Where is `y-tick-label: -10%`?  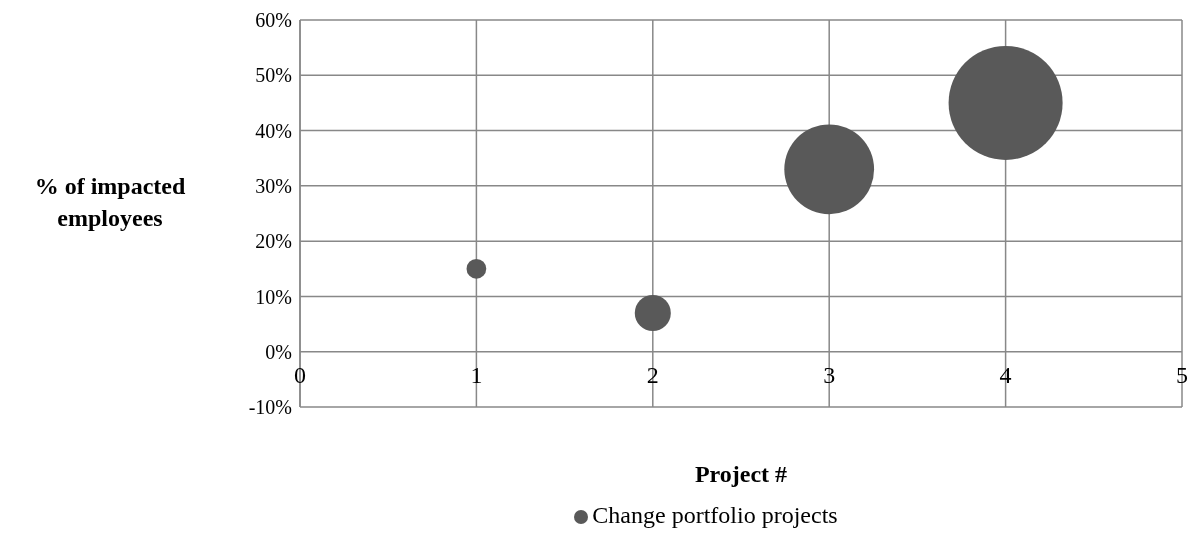 y-tick-label: -10% is located at coordinates (270, 407).